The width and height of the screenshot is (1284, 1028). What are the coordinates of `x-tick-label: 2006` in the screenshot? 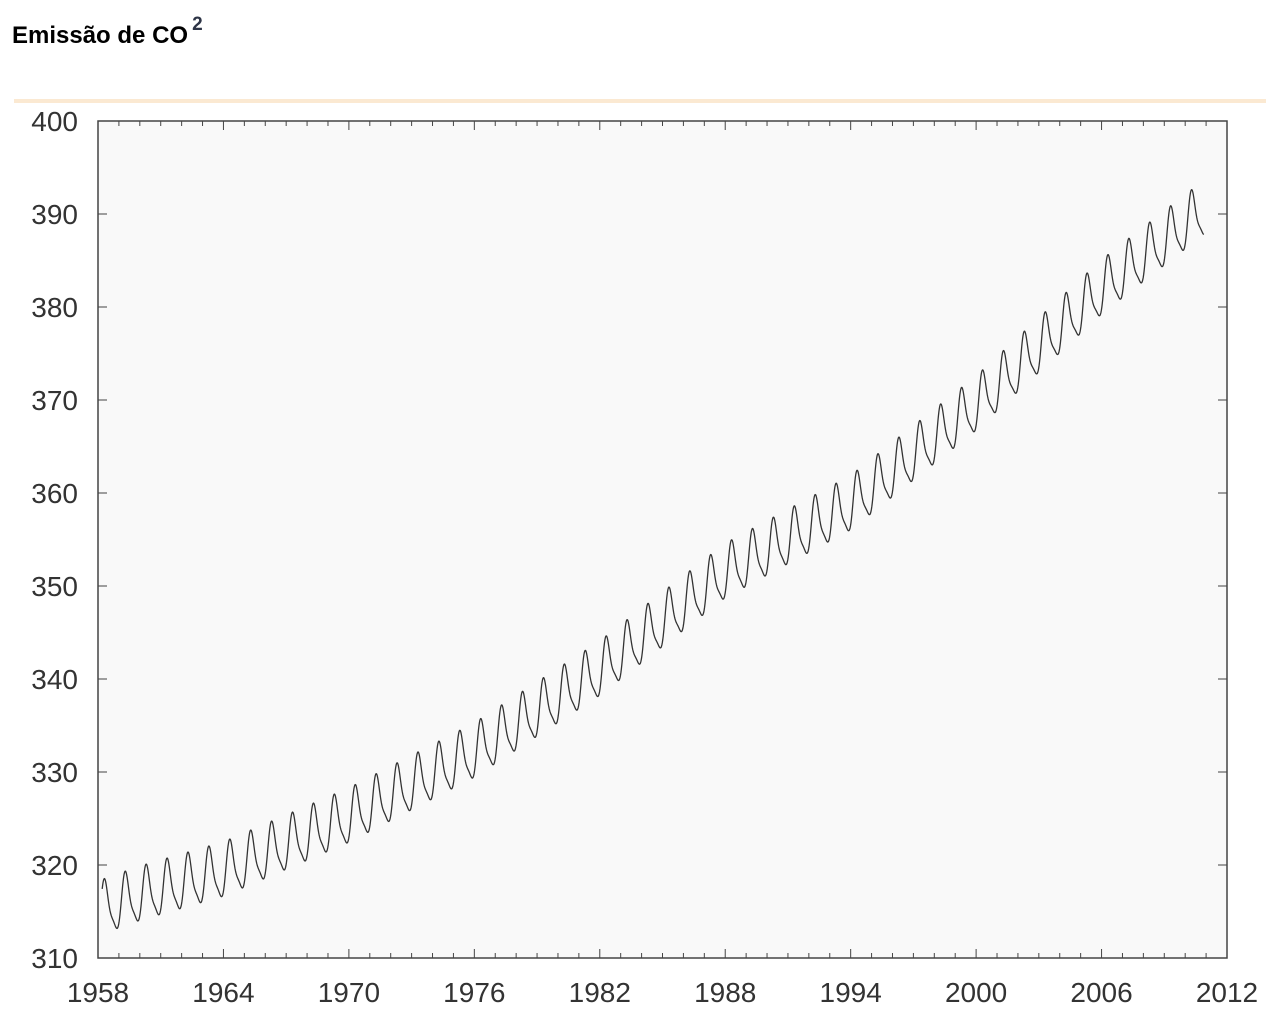 It's located at (1101, 992).